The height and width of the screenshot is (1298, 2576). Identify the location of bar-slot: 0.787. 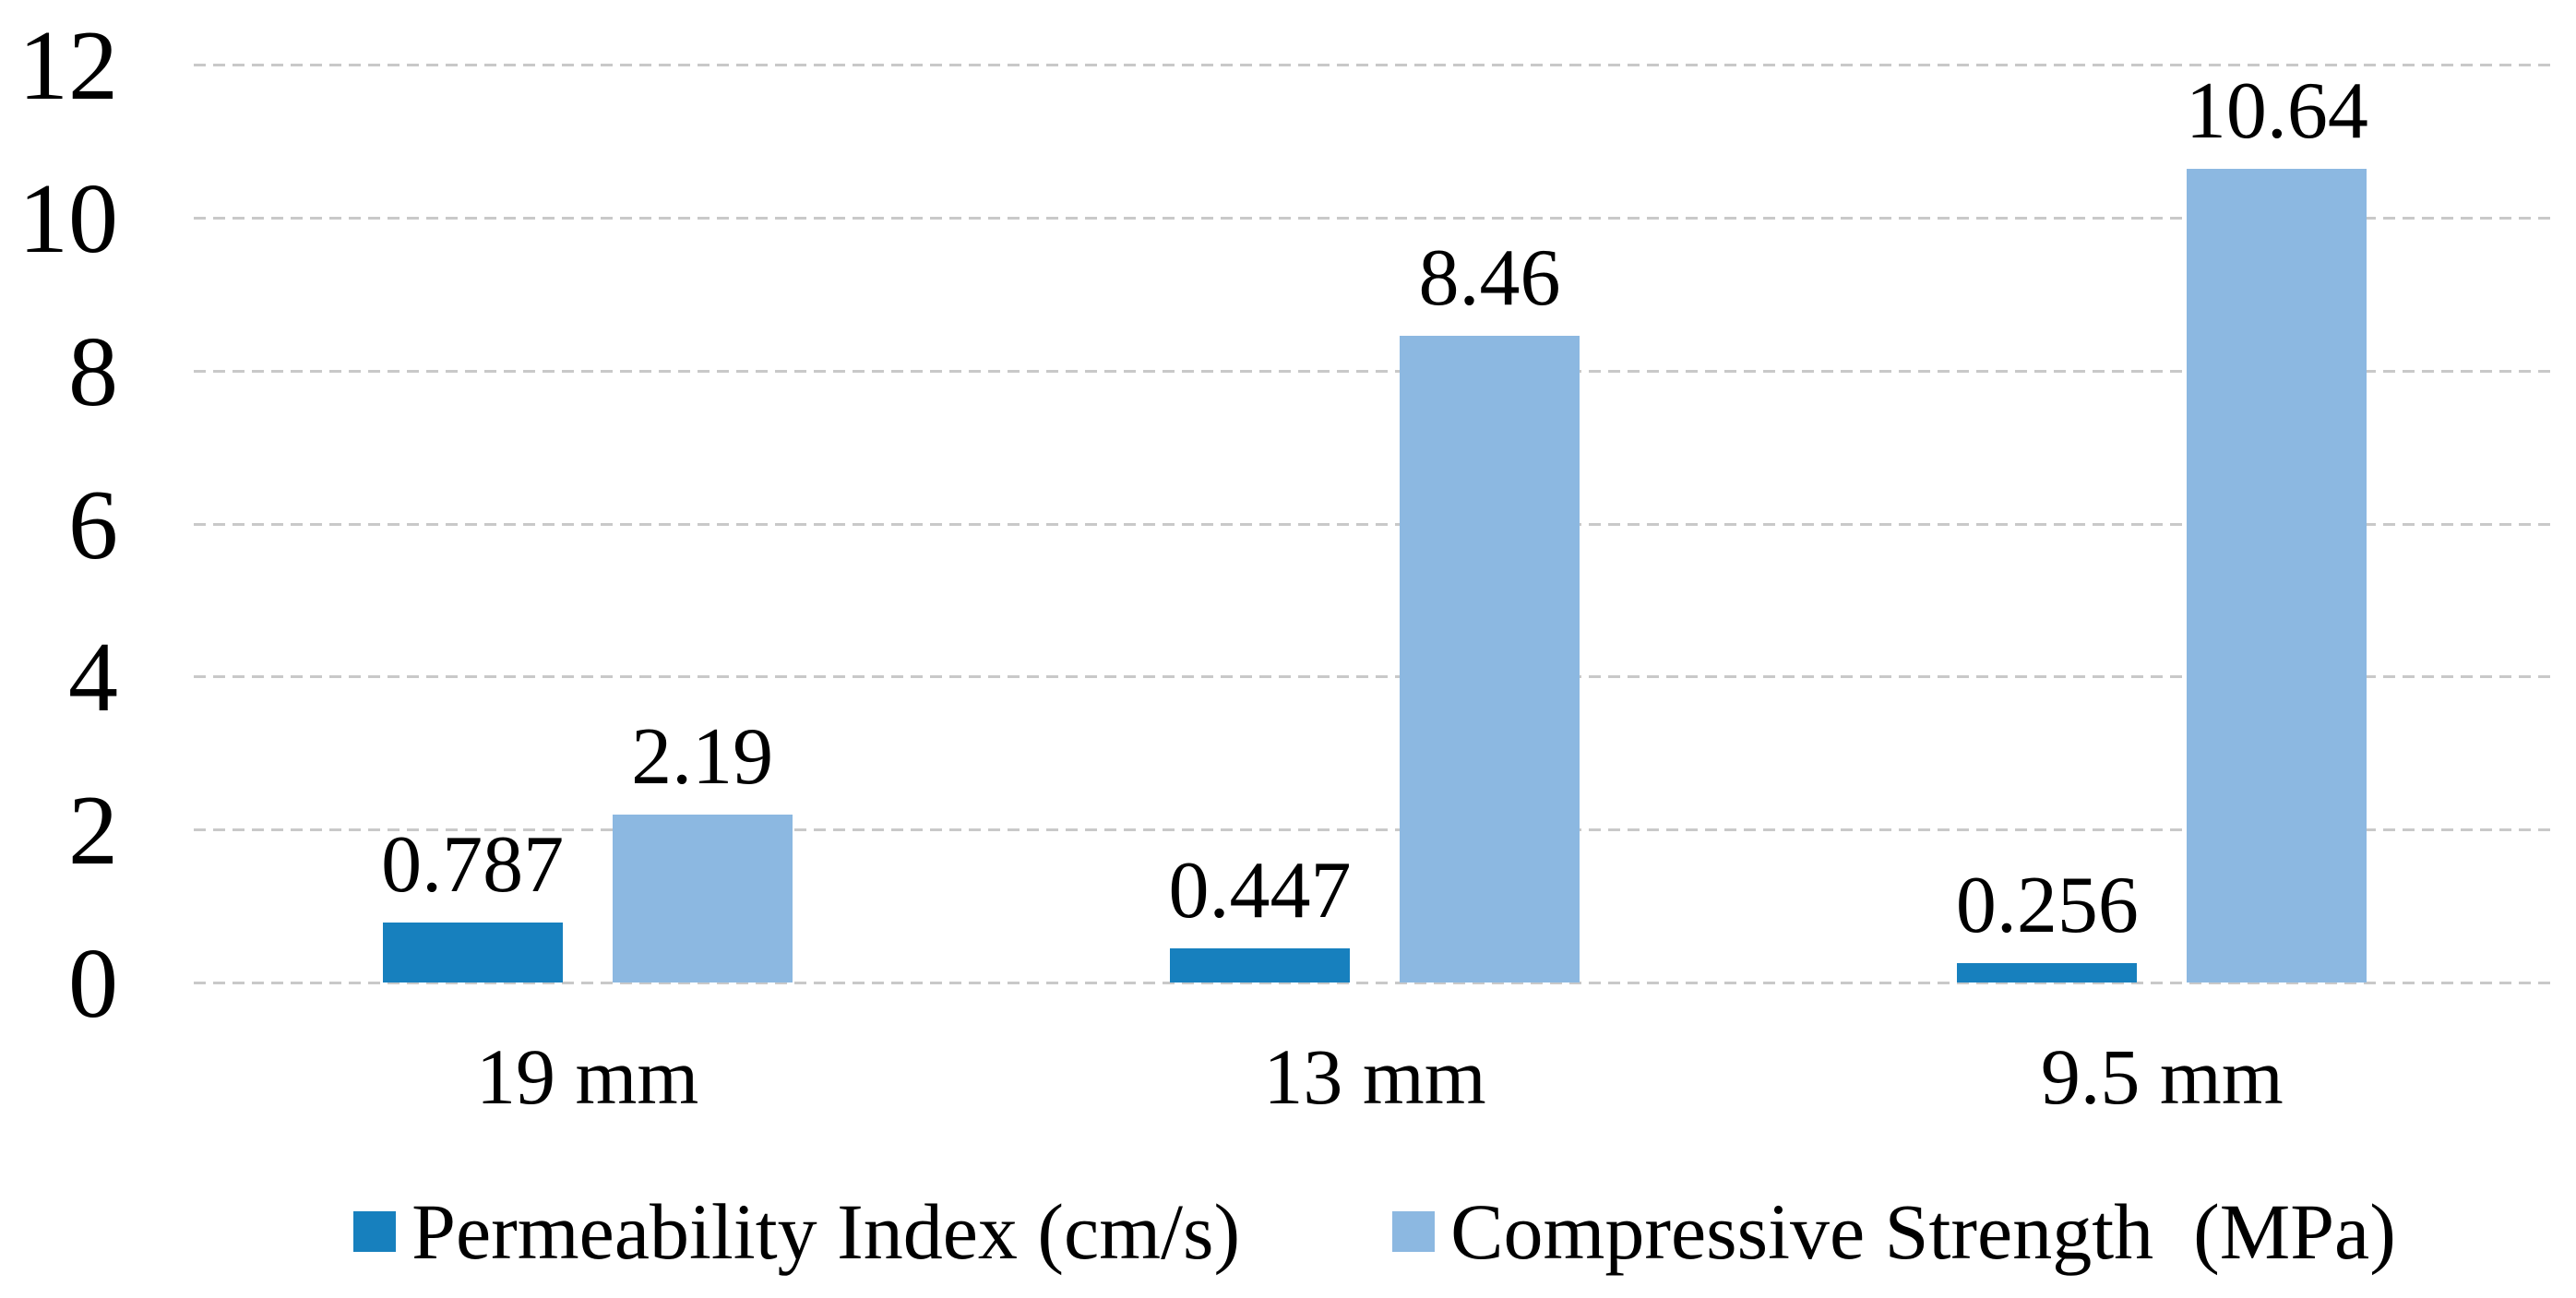
(472, 903).